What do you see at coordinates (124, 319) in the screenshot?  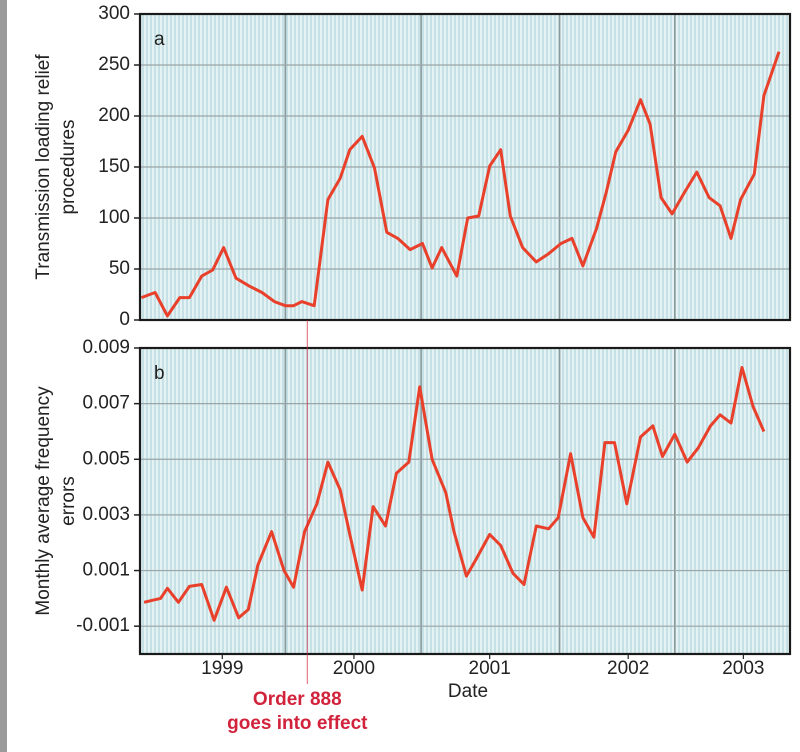 I see `y-tick-label: 0` at bounding box center [124, 319].